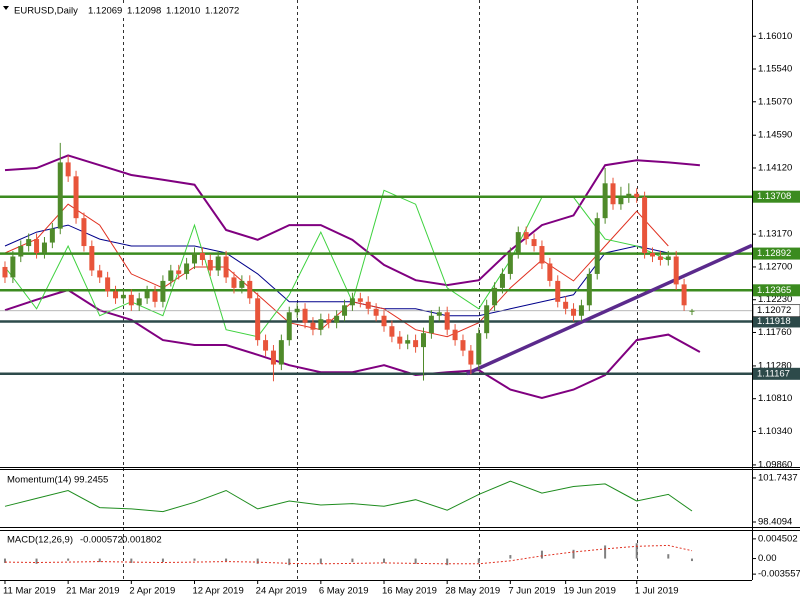  What do you see at coordinates (775, 332) in the screenshot?
I see `y-tick-label: 1.11760` at bounding box center [775, 332].